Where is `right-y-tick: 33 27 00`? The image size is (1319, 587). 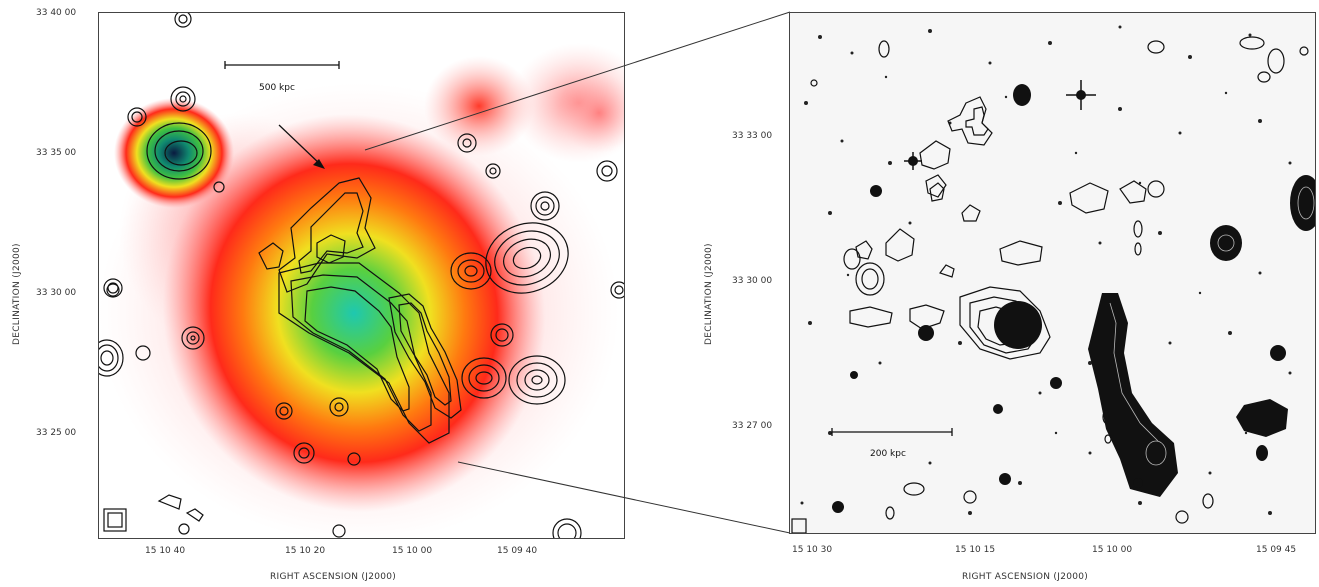 right-y-tick: 33 27 00 is located at coordinates (752, 426).